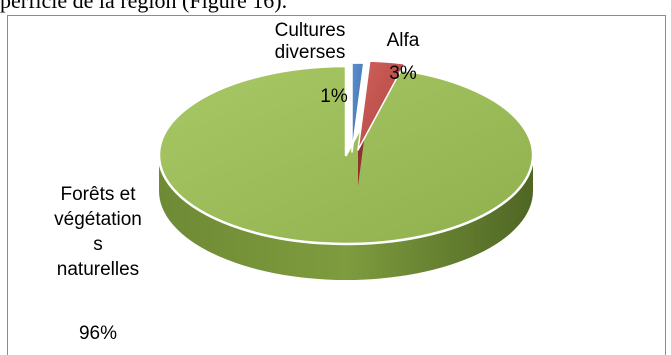 This screenshot has height=355, width=671. Describe the element at coordinates (144, 6) in the screenshot. I see `document-caption-line: perficie de la région (Figure 16).` at that location.